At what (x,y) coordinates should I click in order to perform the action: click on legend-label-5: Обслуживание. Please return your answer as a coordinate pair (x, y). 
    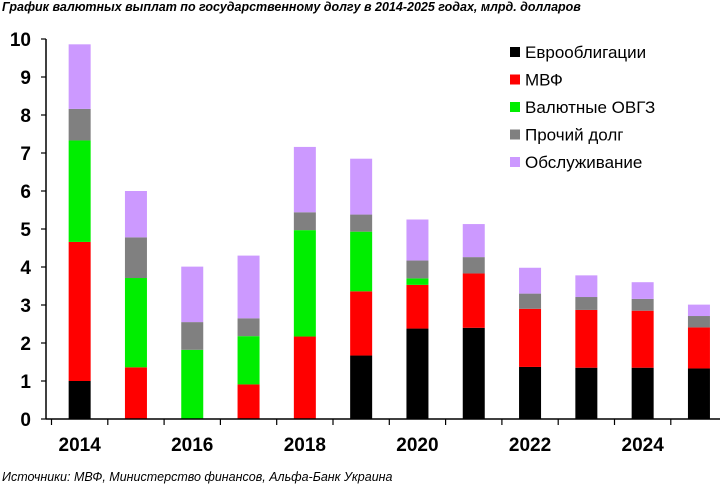
    Looking at the image, I should click on (583, 162).